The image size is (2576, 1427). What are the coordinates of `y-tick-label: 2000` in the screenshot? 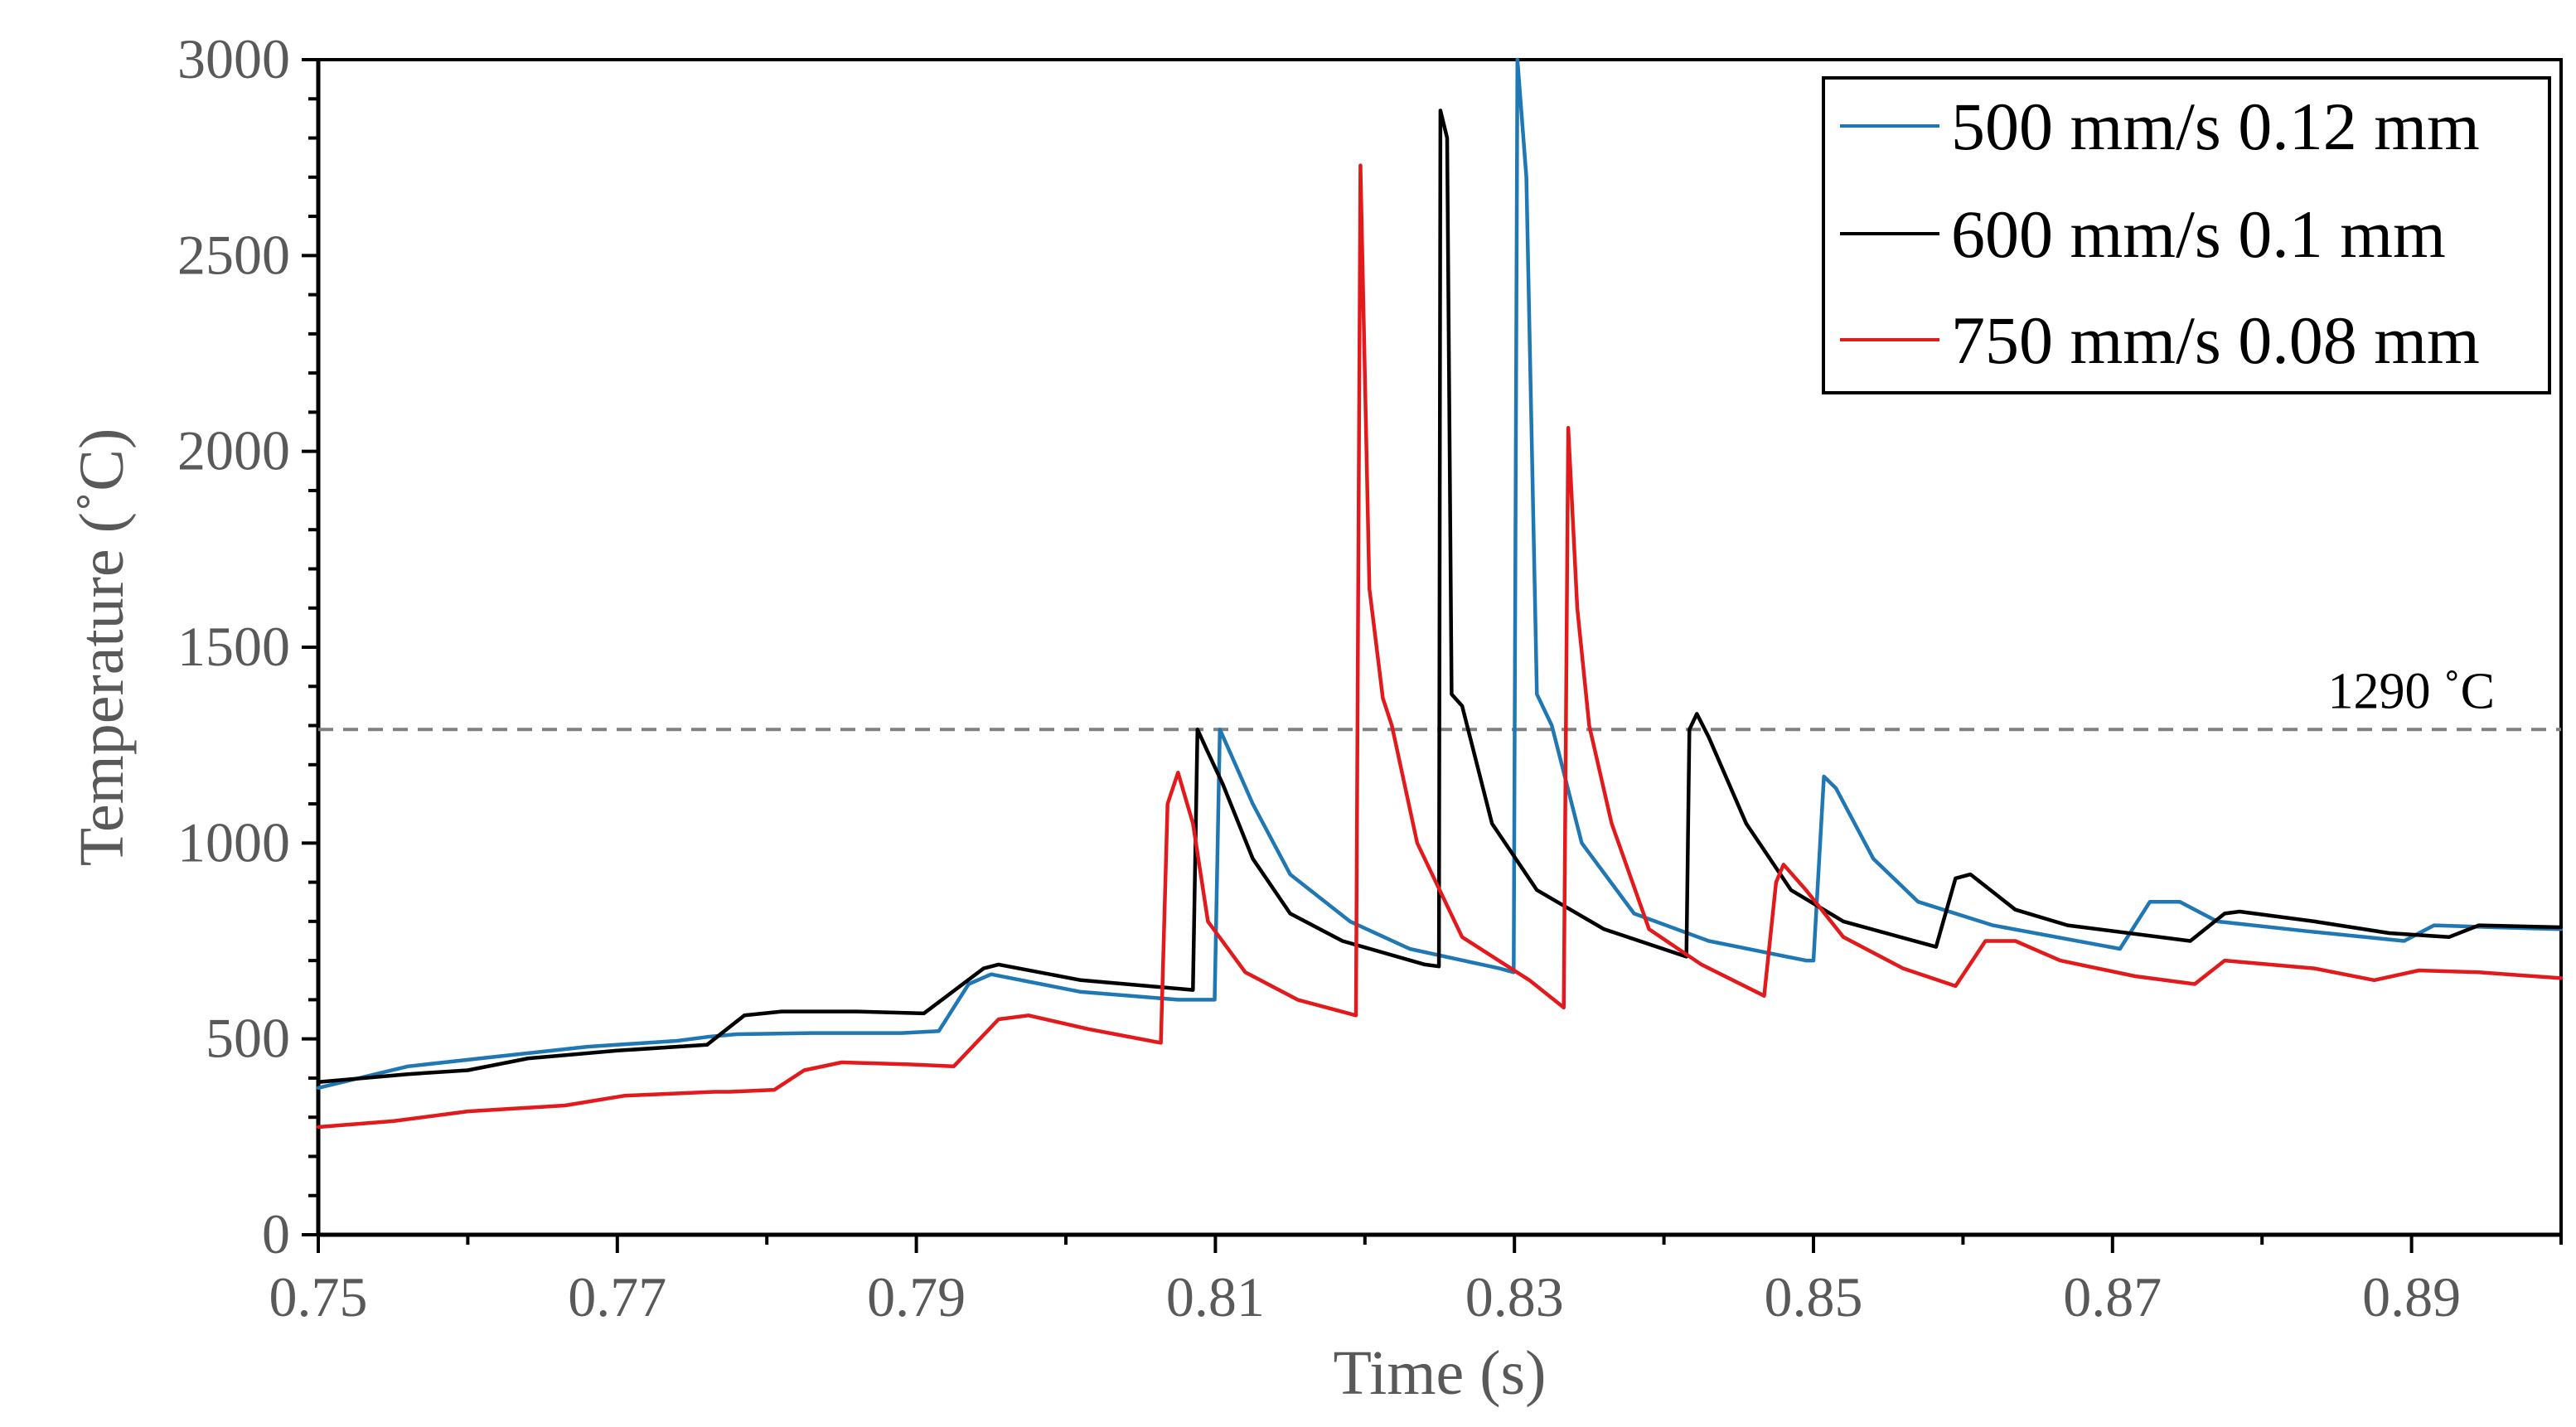 It's located at (233, 450).